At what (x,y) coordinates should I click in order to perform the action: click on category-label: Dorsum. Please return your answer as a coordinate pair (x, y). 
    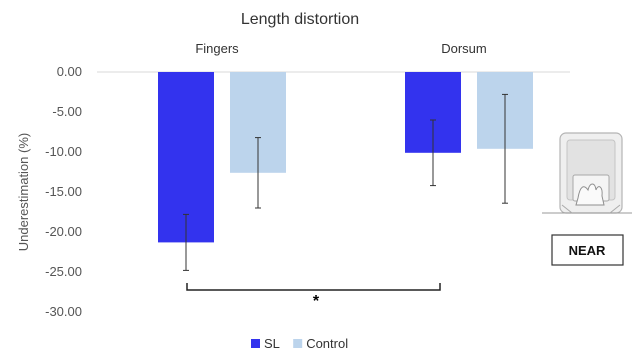
    Looking at the image, I should click on (464, 48).